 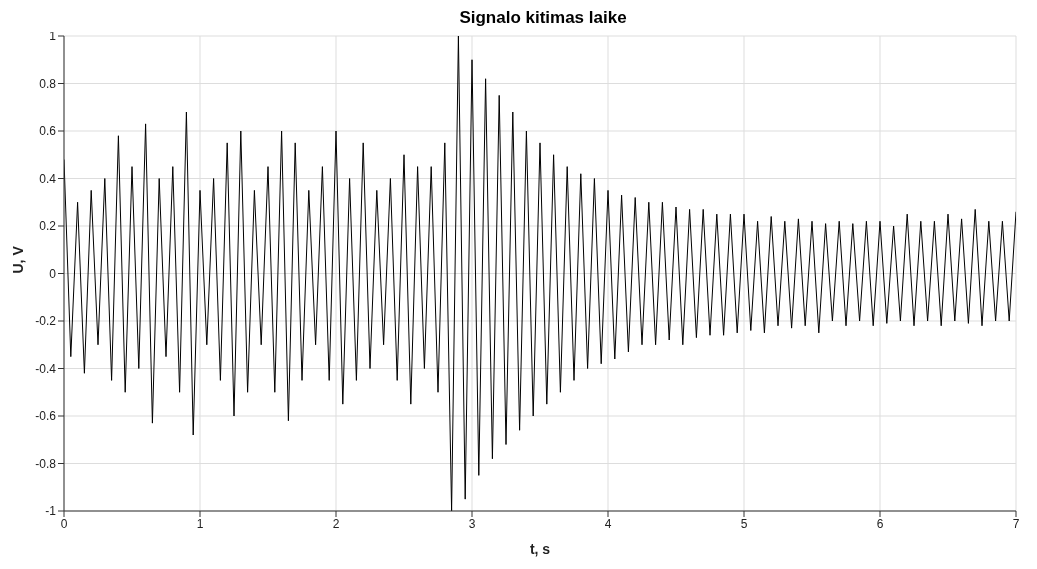 What do you see at coordinates (46, 463) in the screenshot?
I see `y-tick-label: -0.8` at bounding box center [46, 463].